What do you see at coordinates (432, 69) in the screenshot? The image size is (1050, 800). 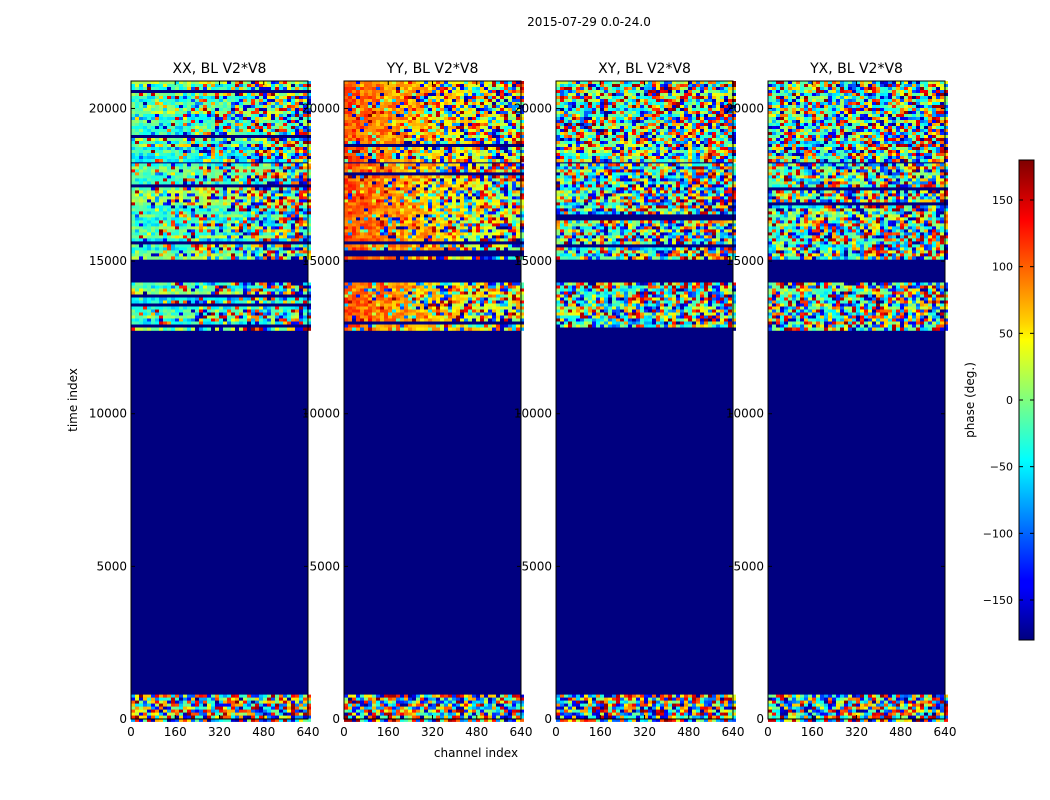 I see `panel-title: YY, BL V2*V8` at bounding box center [432, 69].